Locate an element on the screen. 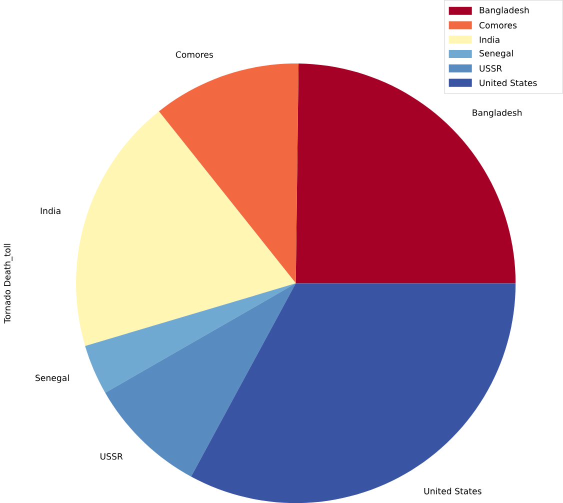  slice-label: Bangladesh is located at coordinates (497, 113).